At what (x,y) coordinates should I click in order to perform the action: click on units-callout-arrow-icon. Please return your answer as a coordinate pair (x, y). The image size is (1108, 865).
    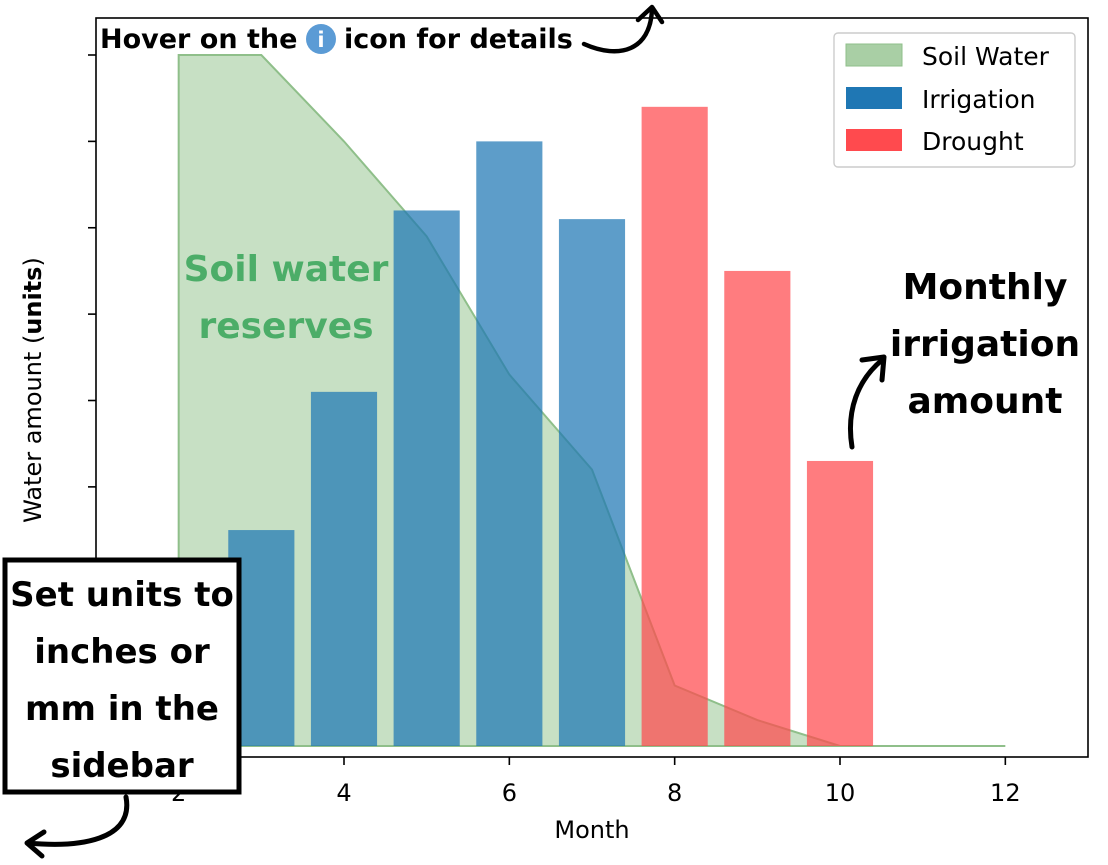
    Looking at the image, I should click on (77, 820).